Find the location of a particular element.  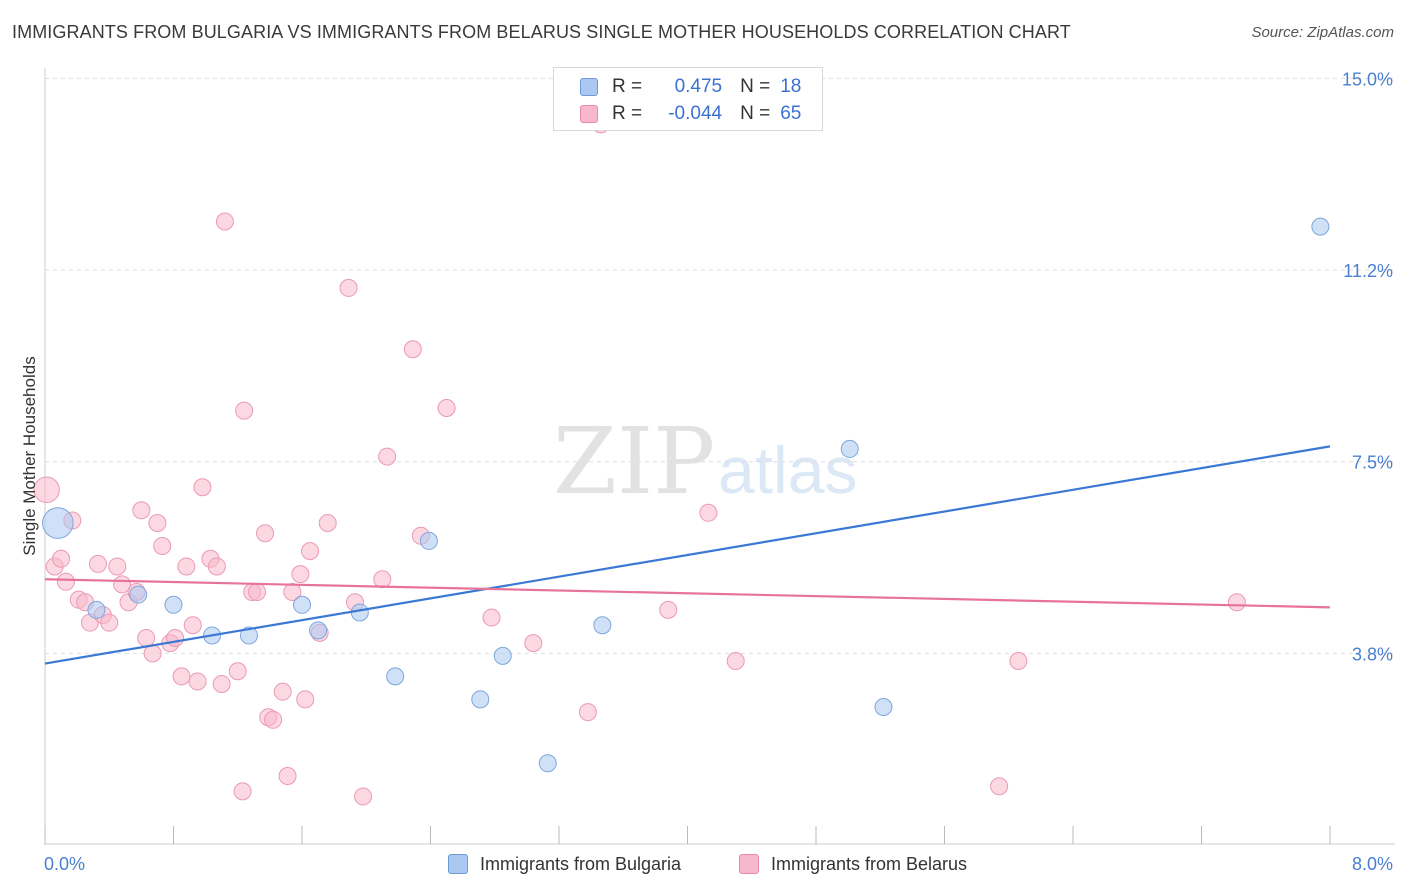

legend-row-bulgaria: R = 0.475 N = 18 is located at coordinates (677, 87).